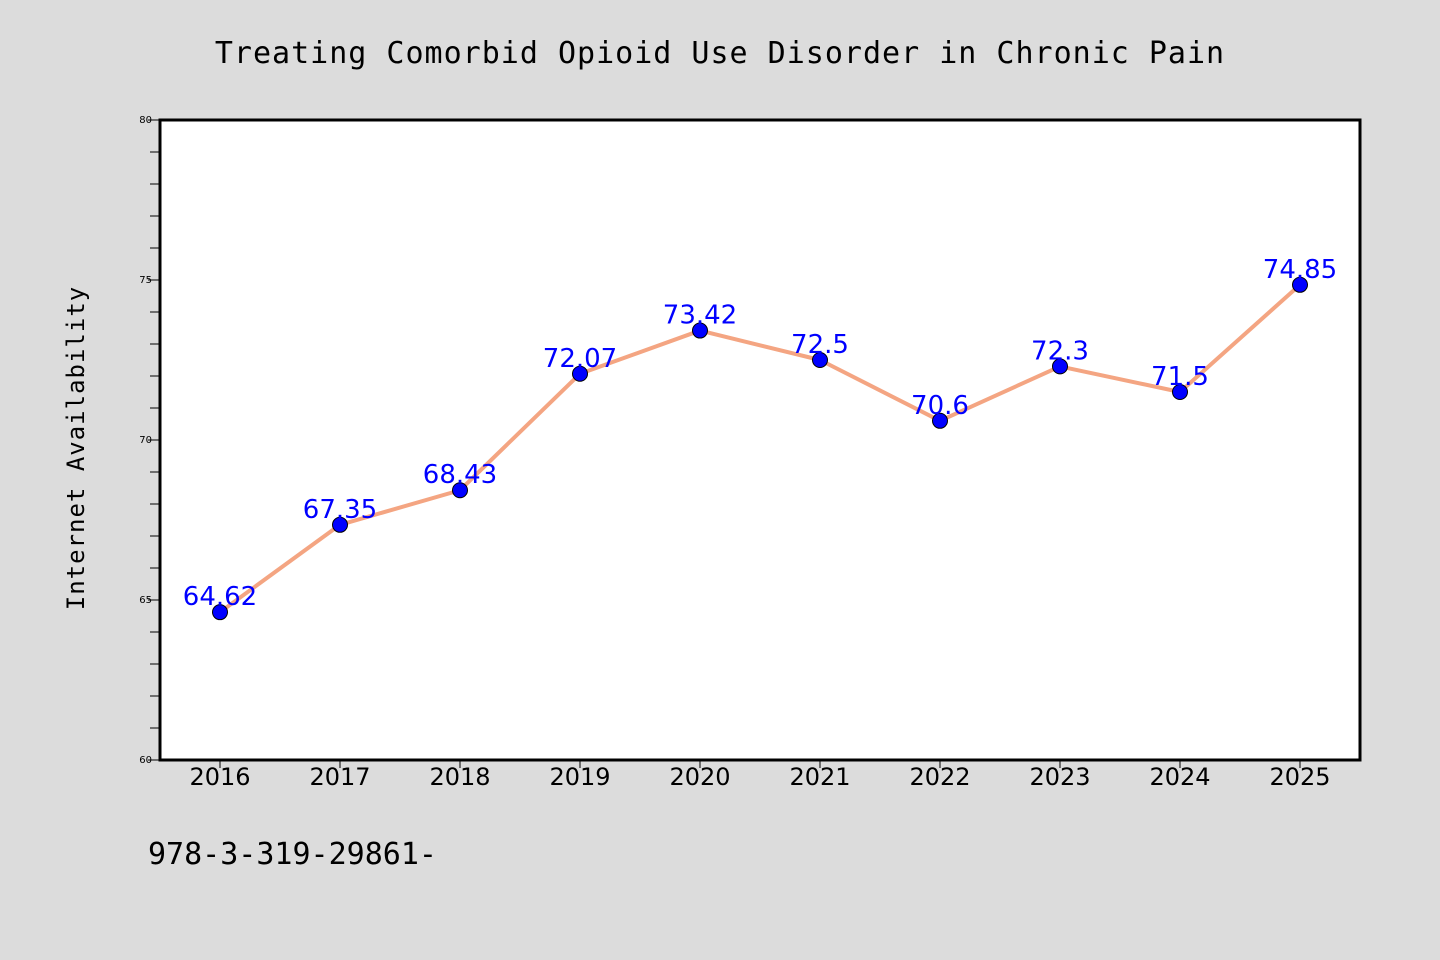 The image size is (1440, 960). Describe the element at coordinates (459, 777) in the screenshot. I see `x-tick-label: 2018` at that location.